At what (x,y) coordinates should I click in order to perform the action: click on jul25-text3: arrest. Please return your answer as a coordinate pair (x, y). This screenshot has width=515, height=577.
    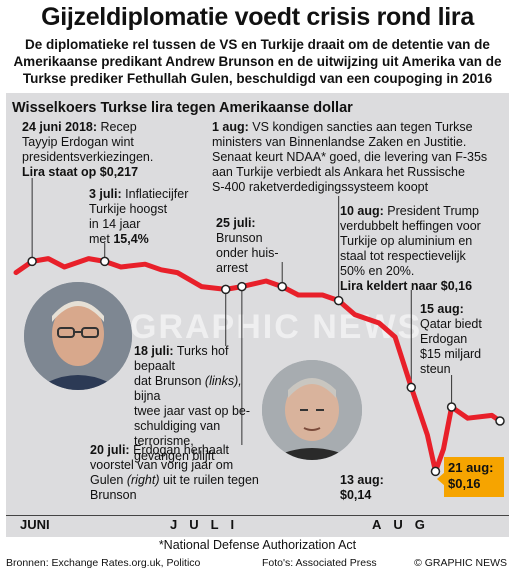
    Looking at the image, I should click on (232, 268).